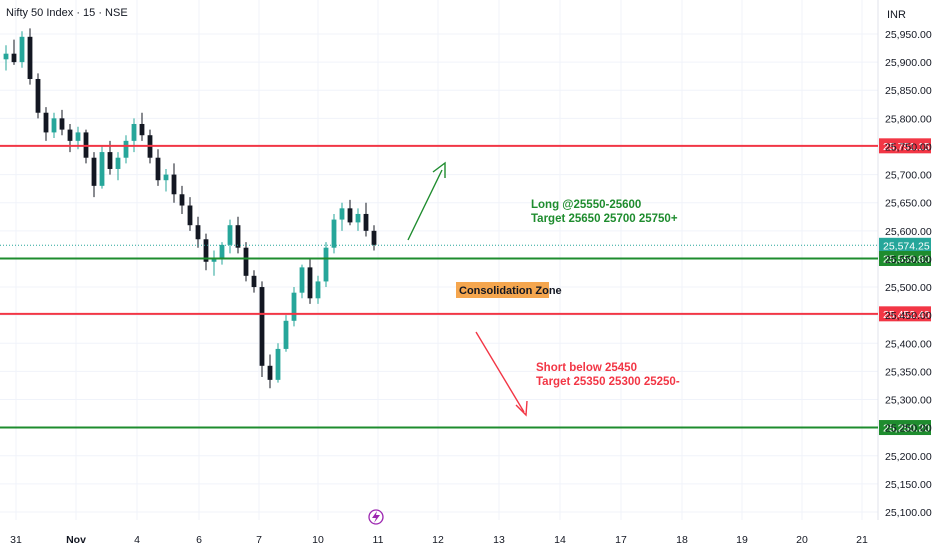 The image size is (932, 550). What do you see at coordinates (376, 517) in the screenshot?
I see `lightning-icon` at bounding box center [376, 517].